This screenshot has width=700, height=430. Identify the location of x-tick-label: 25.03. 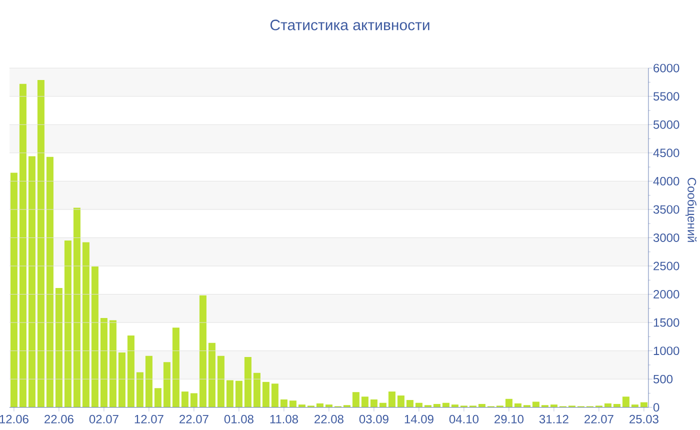
(644, 419).